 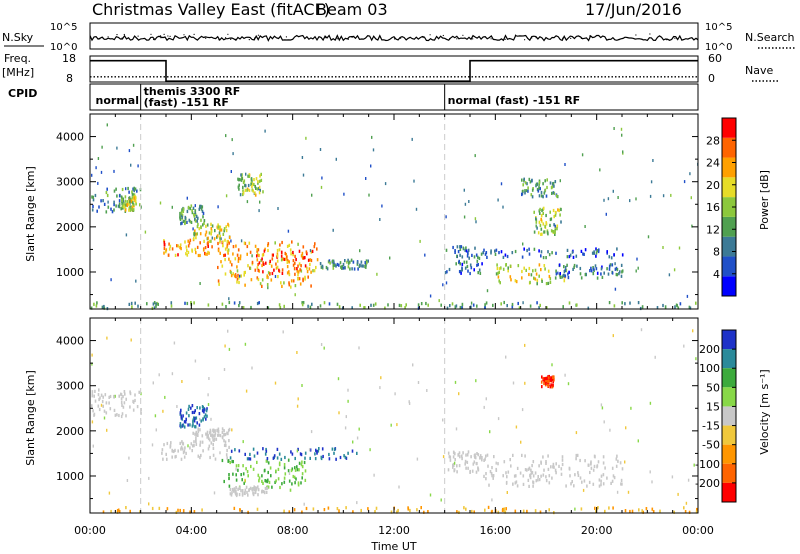 I want to click on power-ylabel: Slant Range [km], so click(x=30, y=214).